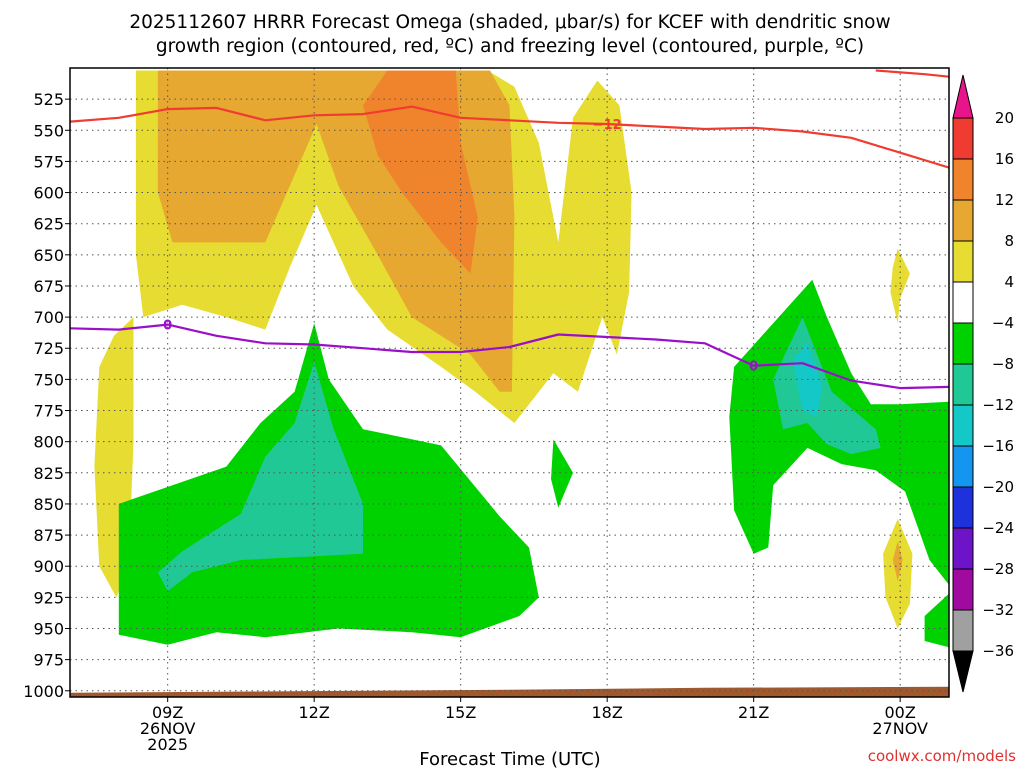 Image resolution: width=1024 pixels, height=768 pixels. I want to click on y-tick-label-950: 950, so click(48, 628).